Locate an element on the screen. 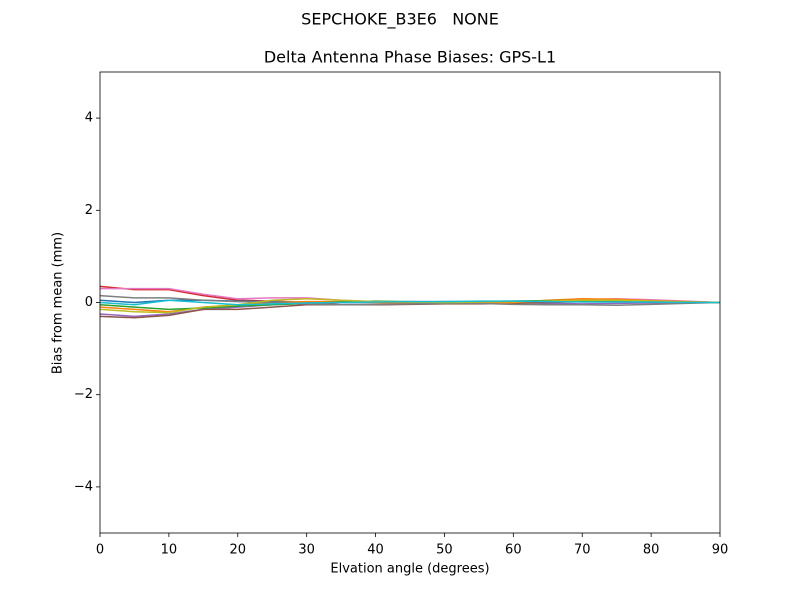 The height and width of the screenshot is (600, 800). x-tick-label: 30 is located at coordinates (306, 550).